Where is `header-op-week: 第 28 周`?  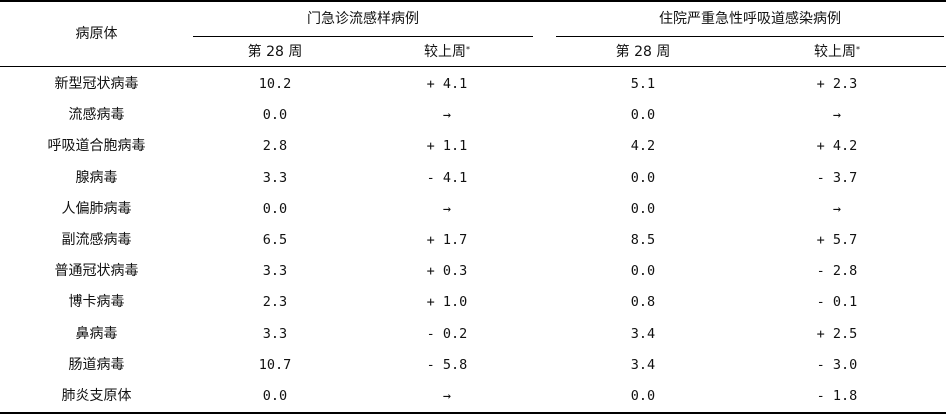
header-op-week: 第 28 周 is located at coordinates (275, 52).